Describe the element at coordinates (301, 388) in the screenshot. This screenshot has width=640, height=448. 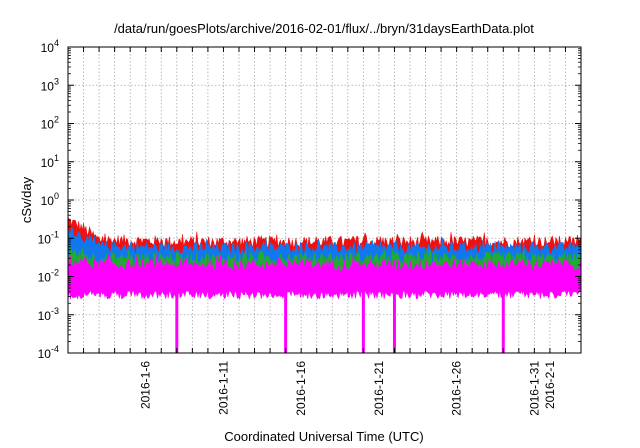
I see `x-tick-label: 2016-1-16` at that location.